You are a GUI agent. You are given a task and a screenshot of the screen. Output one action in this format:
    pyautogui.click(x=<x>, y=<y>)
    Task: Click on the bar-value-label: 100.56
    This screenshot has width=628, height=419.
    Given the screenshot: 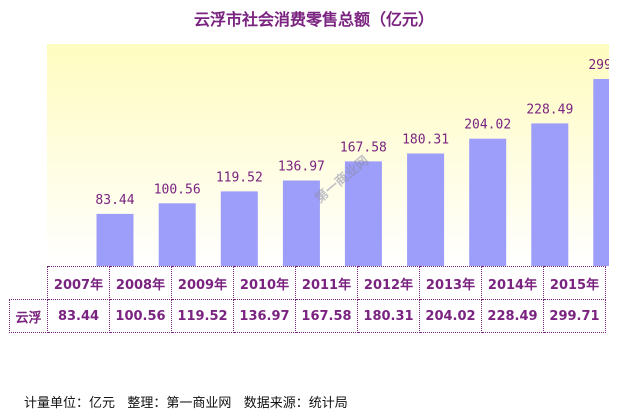 What is the action you would take?
    pyautogui.click(x=177, y=189)
    